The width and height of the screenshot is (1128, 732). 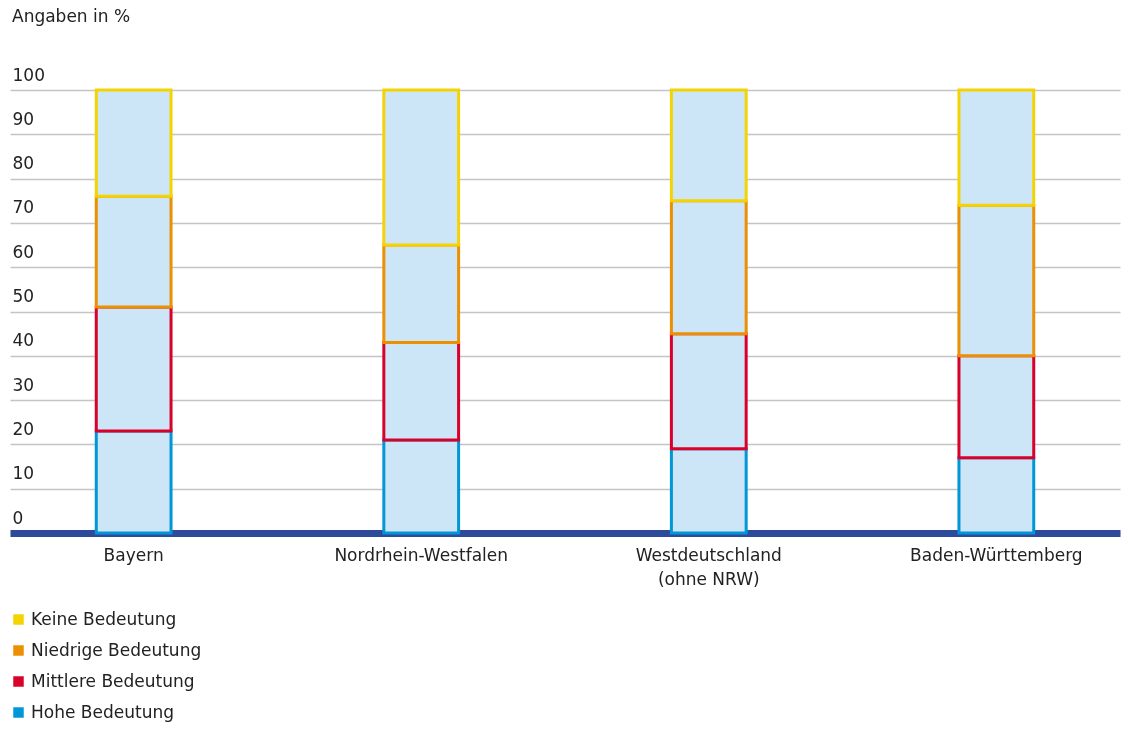 What do you see at coordinates (71, 16) in the screenshot?
I see `y-axis-title: Angaben in %` at bounding box center [71, 16].